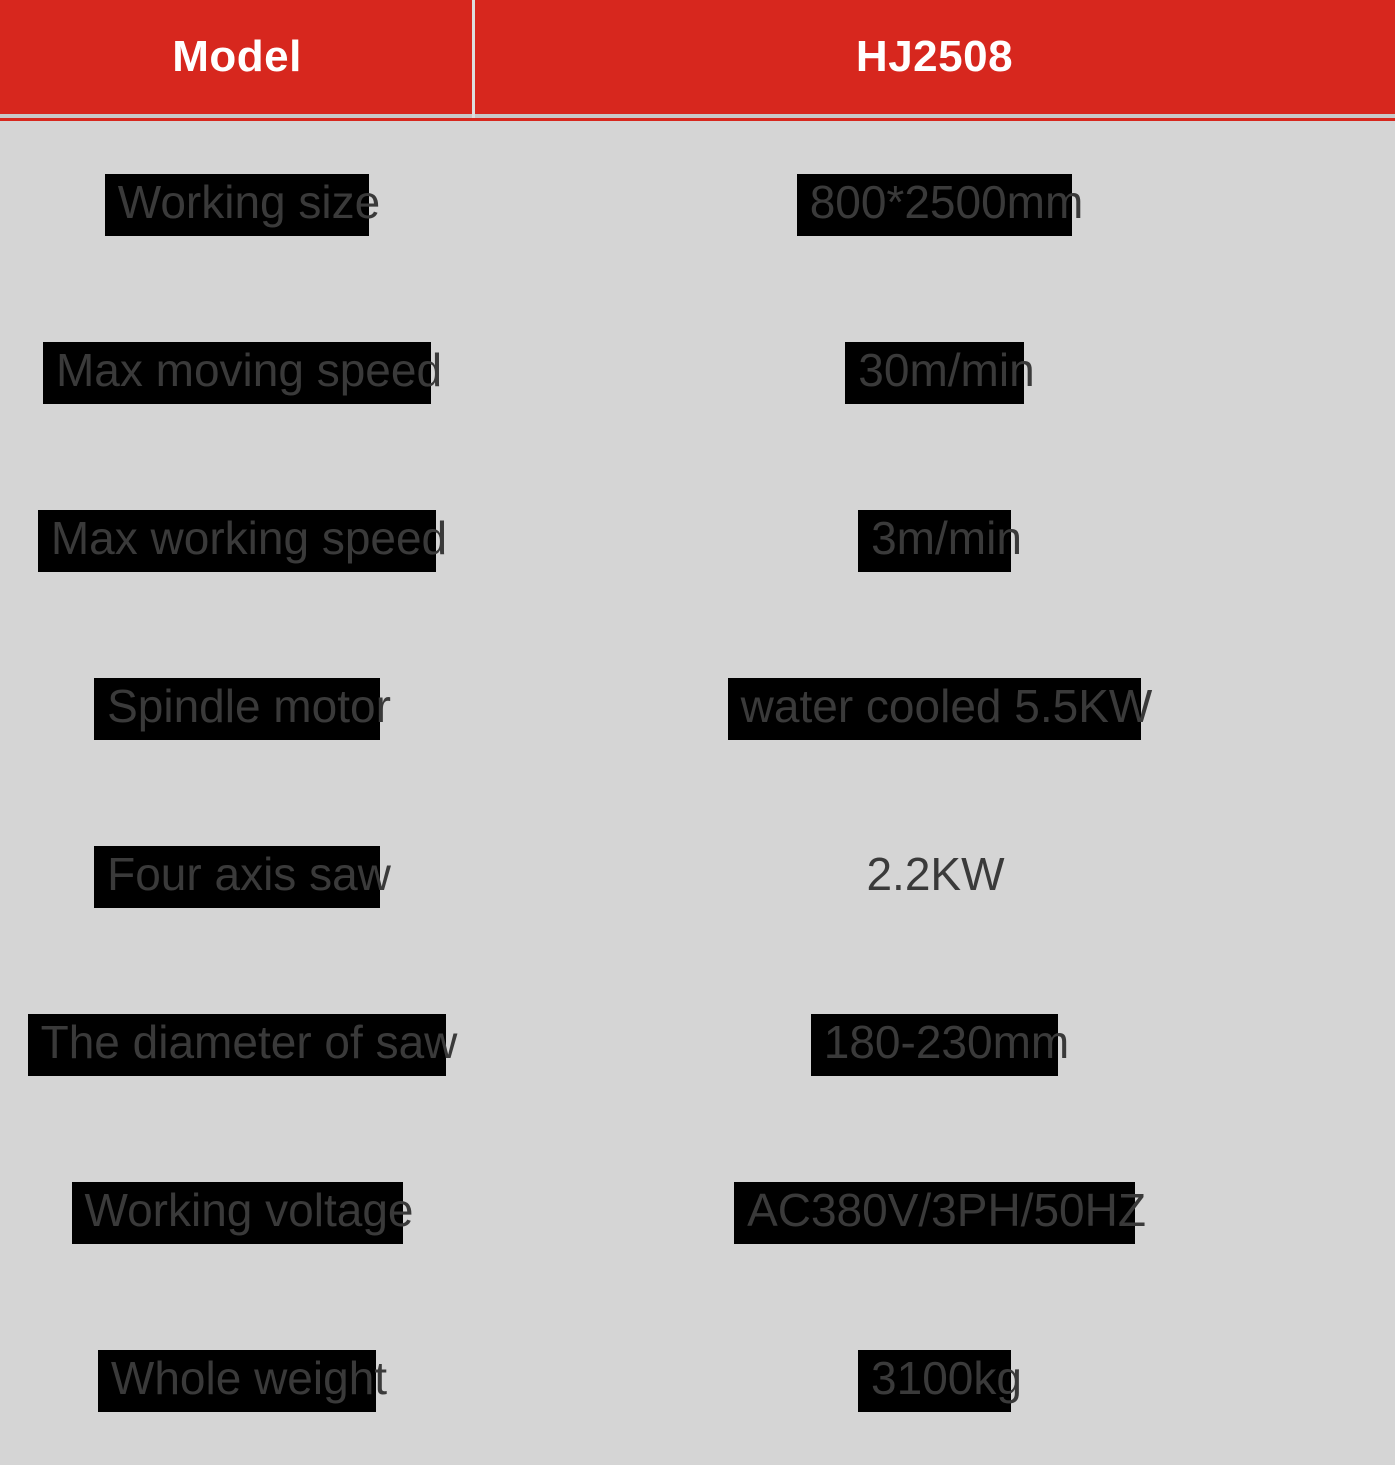  I want to click on table-row: Working size 800*2500mm, so click(697, 205).